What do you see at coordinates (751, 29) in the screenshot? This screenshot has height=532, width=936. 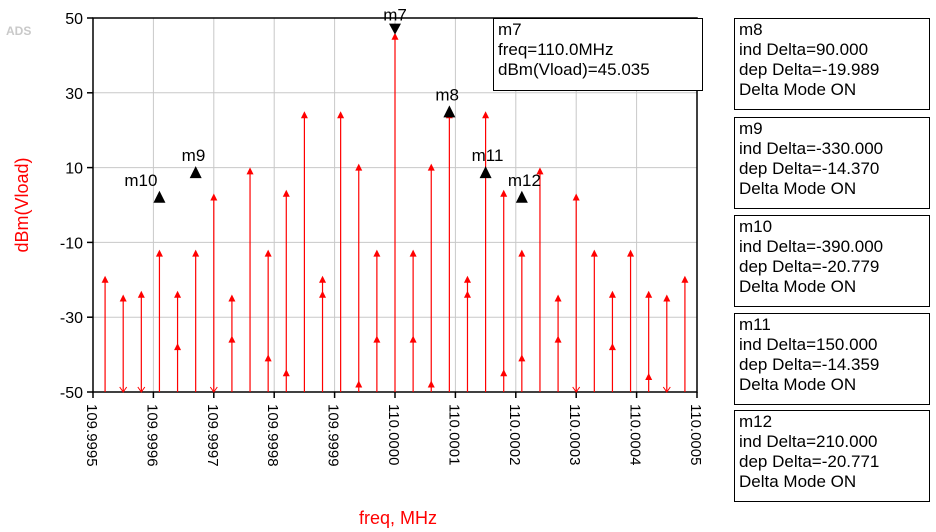 I see `readout-line: m8` at bounding box center [751, 29].